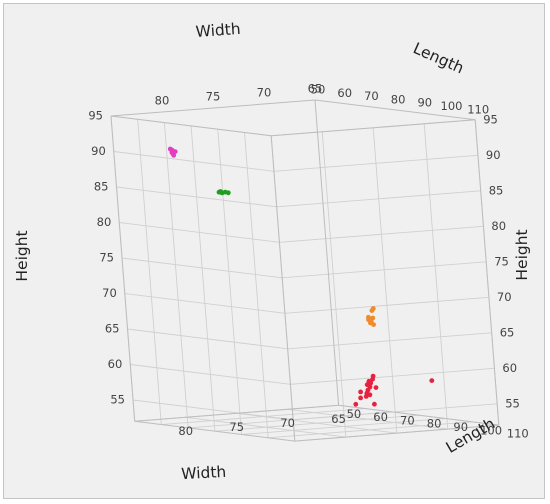 This screenshot has width=550, height=504. Describe the element at coordinates (204, 473) in the screenshot. I see `width-axis-title-bottom: Width` at that location.